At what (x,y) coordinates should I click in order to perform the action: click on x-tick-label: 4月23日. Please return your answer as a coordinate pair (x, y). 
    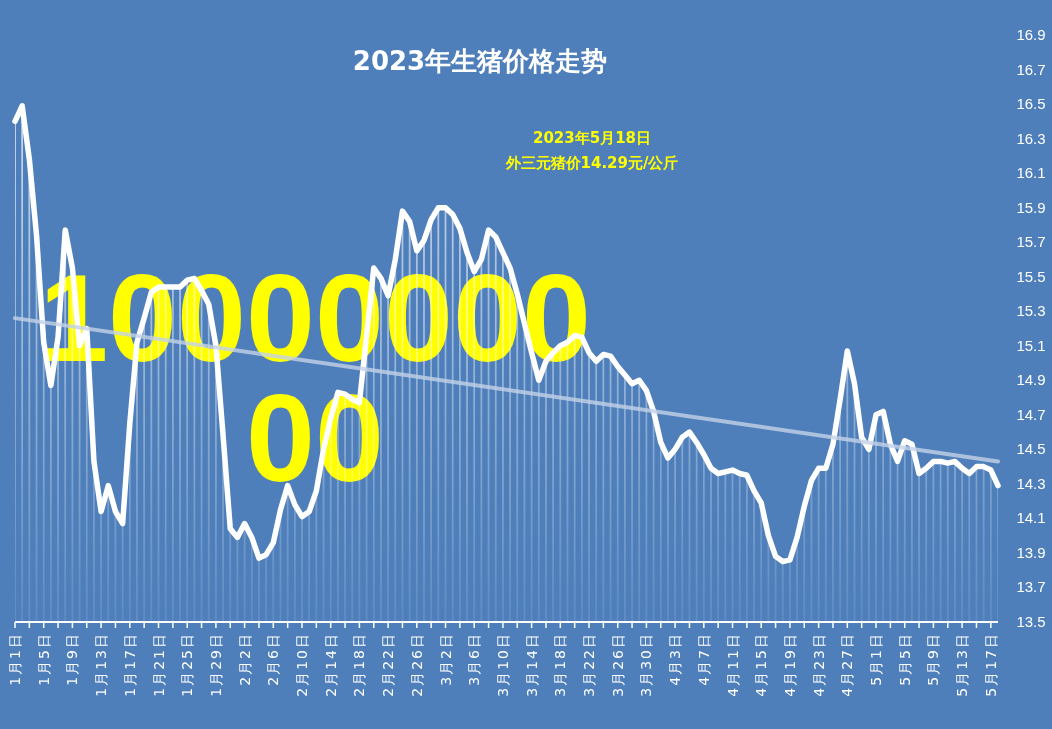
    Looking at the image, I should click on (818, 664).